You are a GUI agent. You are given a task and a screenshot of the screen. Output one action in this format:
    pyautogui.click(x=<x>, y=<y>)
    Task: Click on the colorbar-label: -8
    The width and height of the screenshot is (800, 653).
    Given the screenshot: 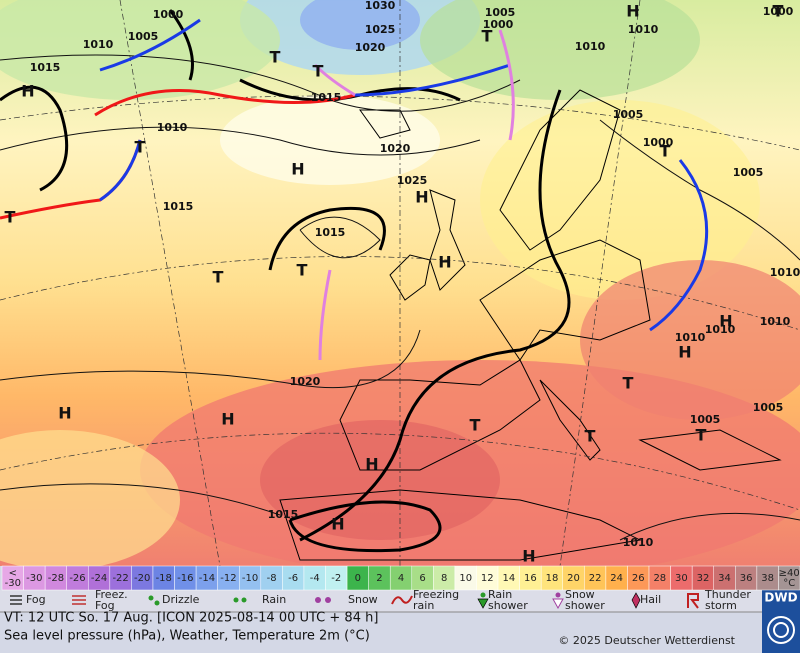 What is the action you would take?
    pyautogui.click(x=272, y=578)
    